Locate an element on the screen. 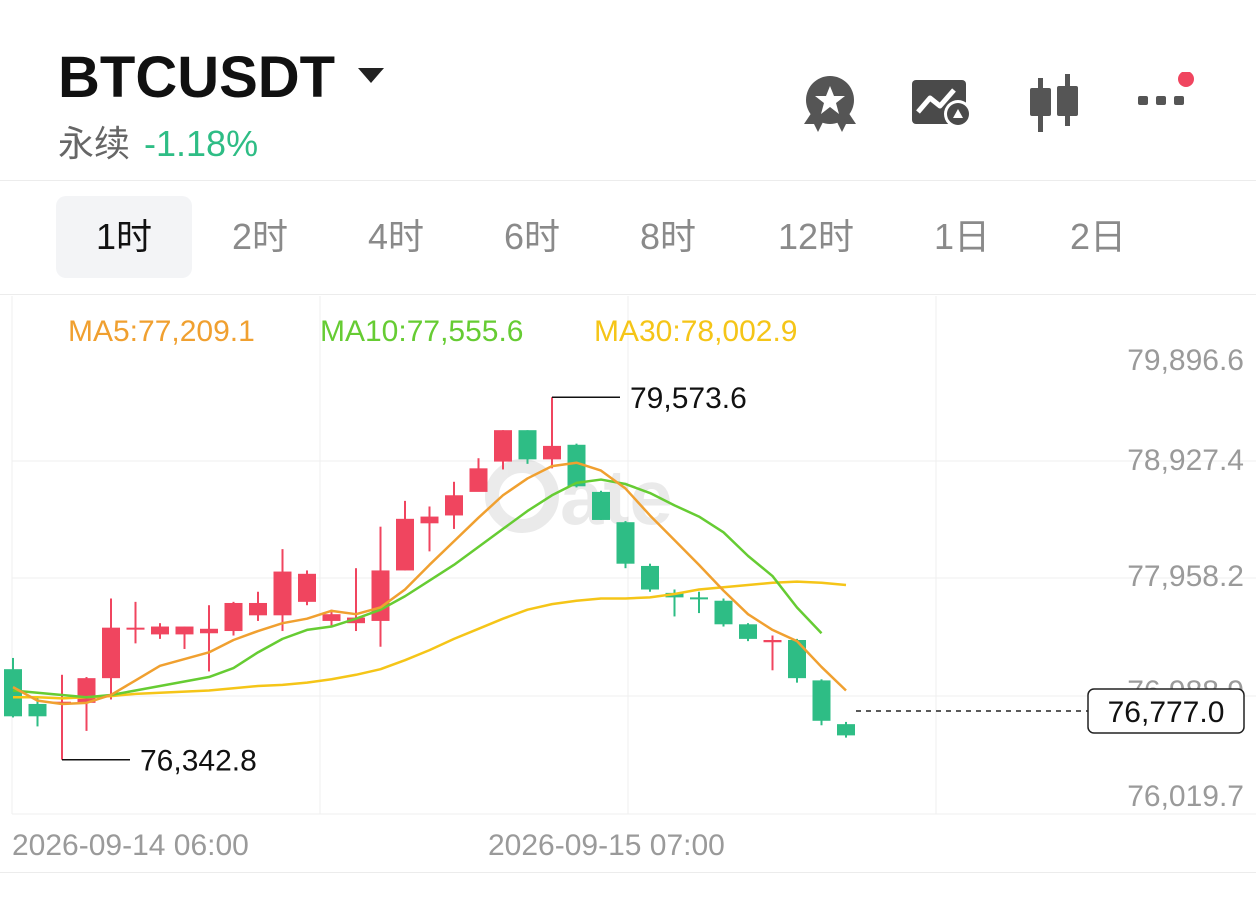 This screenshot has width=1256, height=924. y-tick-label: 78,927.4 is located at coordinates (1185, 460).